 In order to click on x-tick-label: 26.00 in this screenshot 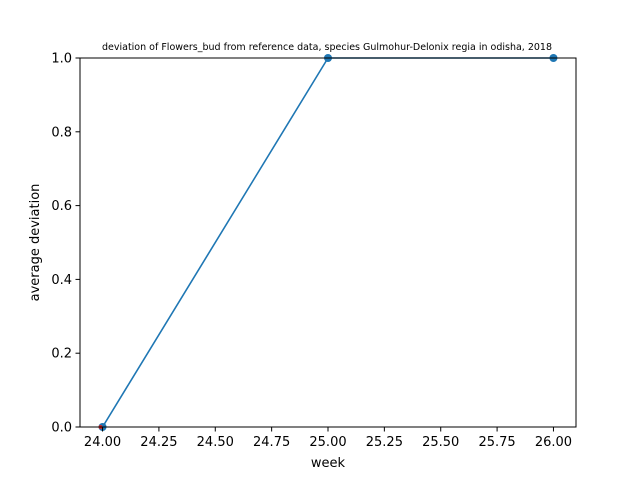, I will do `click(553, 442)`.